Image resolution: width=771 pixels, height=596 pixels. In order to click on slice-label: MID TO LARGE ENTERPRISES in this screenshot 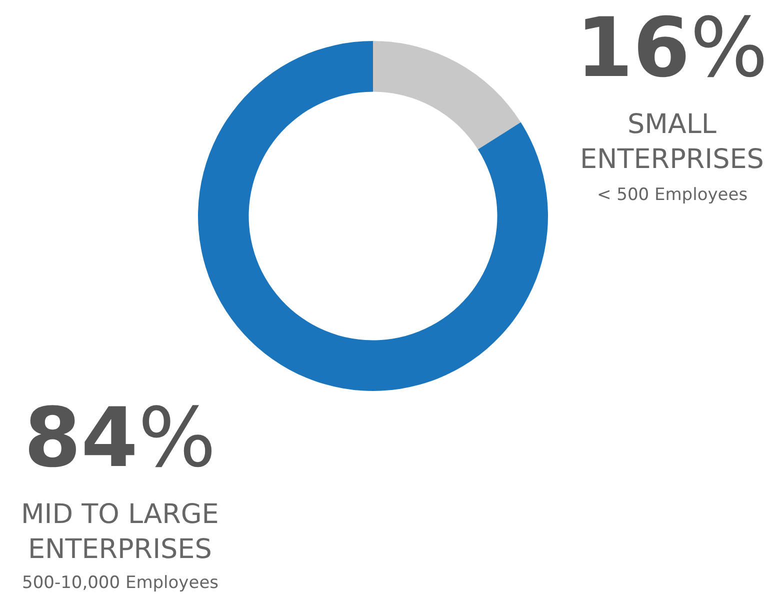, I will do `click(120, 532)`.